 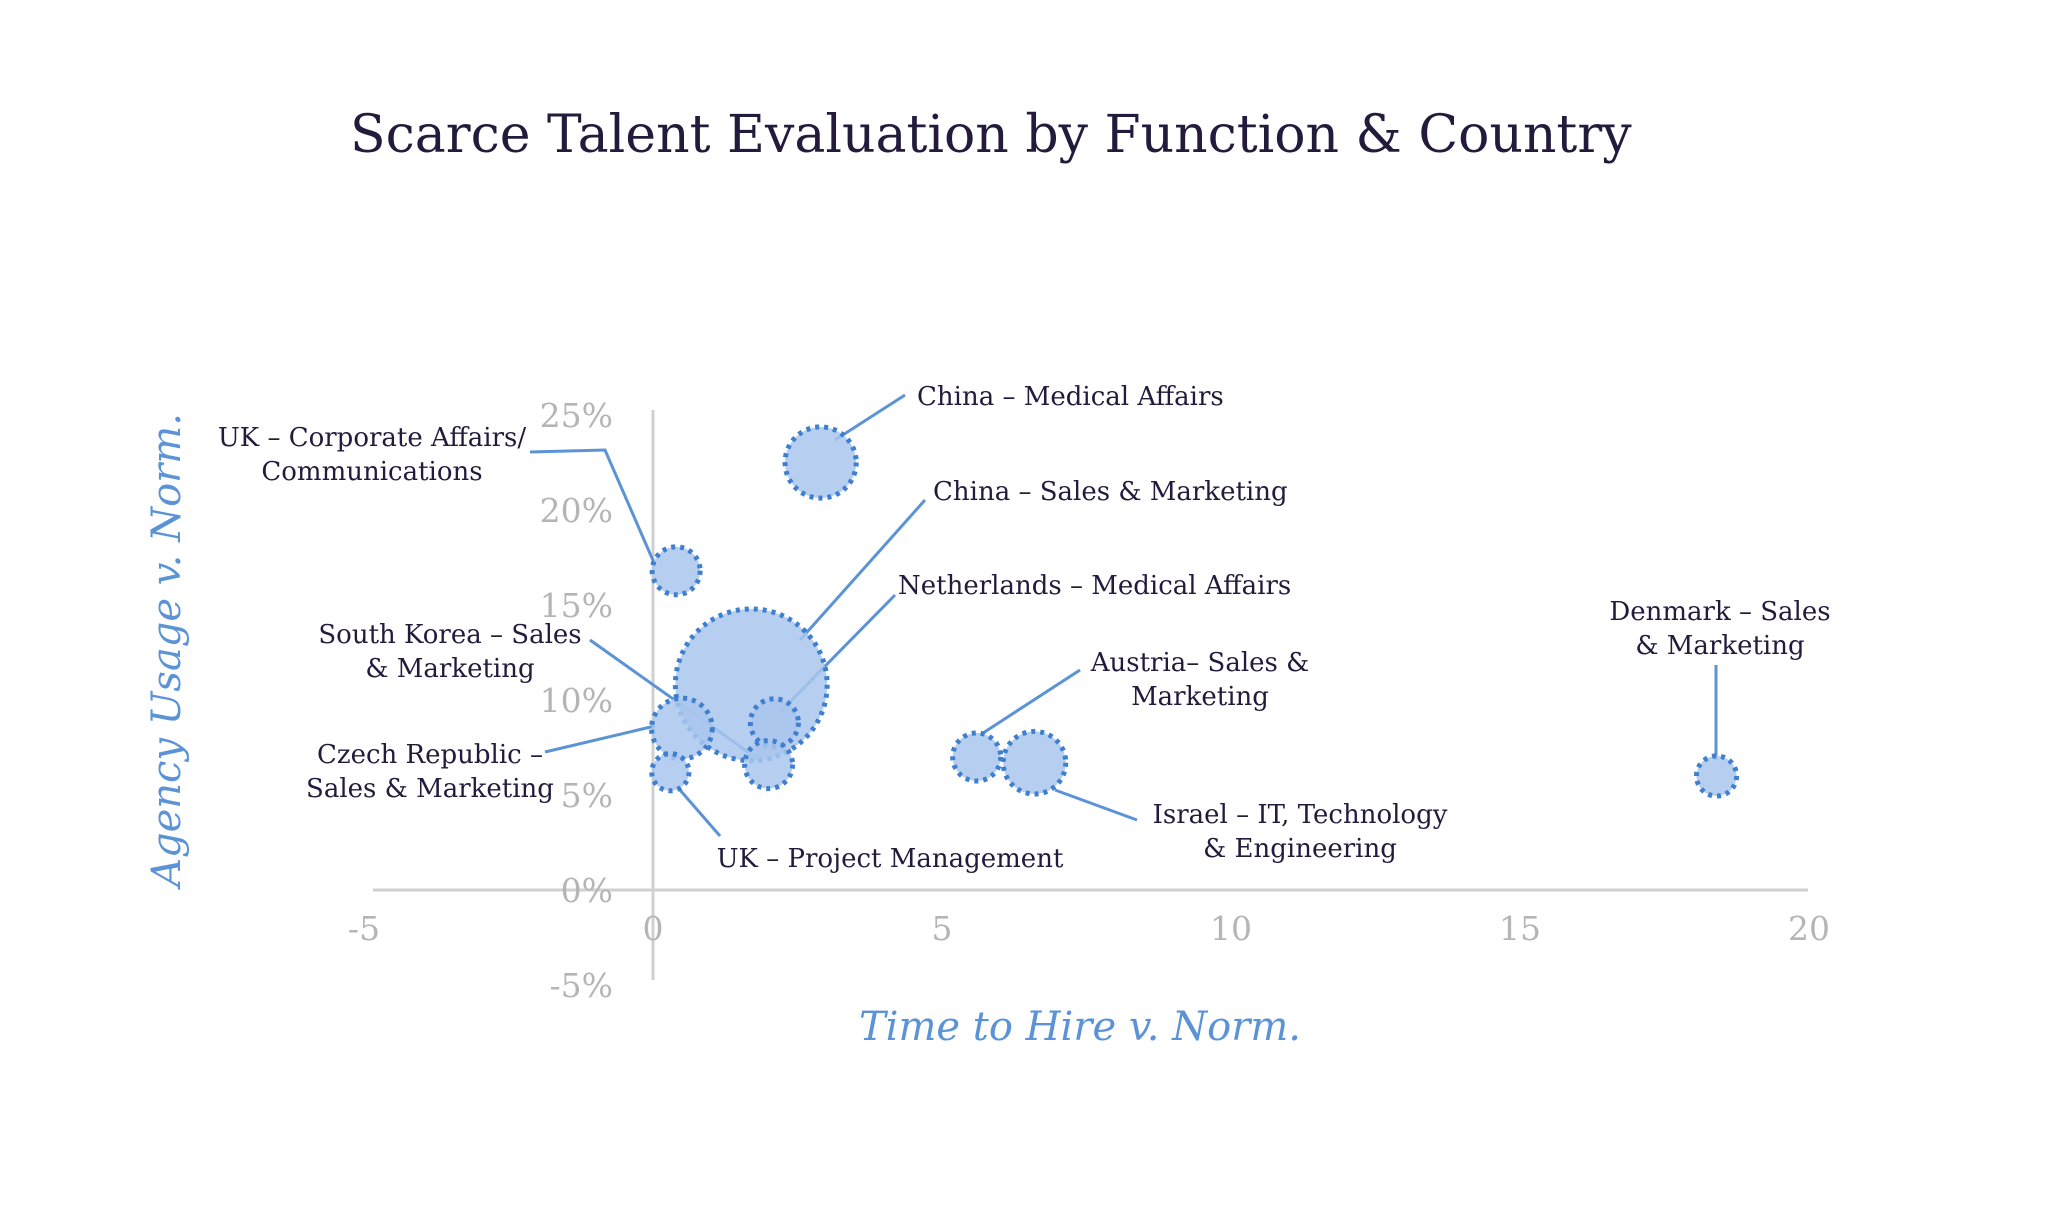 What do you see at coordinates (587, 795) in the screenshot?
I see `y-tick-label: 5%` at bounding box center [587, 795].